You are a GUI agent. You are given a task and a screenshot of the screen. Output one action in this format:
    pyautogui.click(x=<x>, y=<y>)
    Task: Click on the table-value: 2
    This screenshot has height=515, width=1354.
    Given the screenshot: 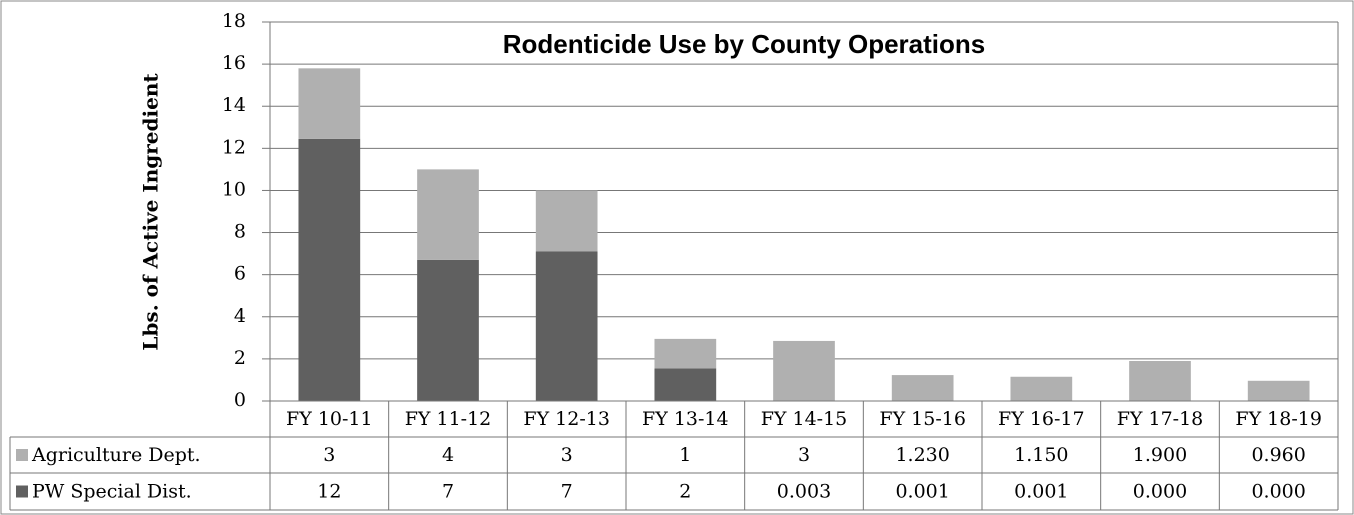 What is the action you would take?
    pyautogui.click(x=685, y=492)
    